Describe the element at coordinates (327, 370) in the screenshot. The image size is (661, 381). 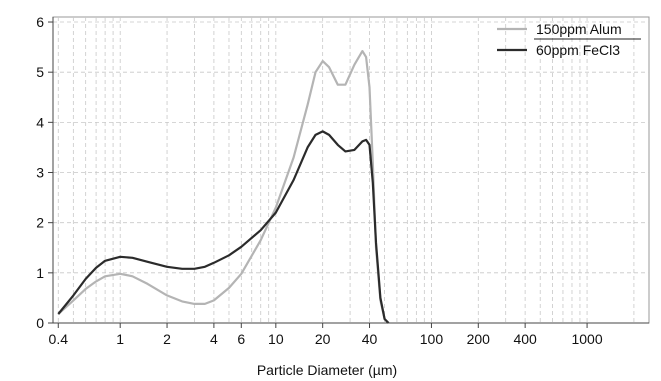
I see `x-axis-title: Particle Diameter (µm)` at that location.